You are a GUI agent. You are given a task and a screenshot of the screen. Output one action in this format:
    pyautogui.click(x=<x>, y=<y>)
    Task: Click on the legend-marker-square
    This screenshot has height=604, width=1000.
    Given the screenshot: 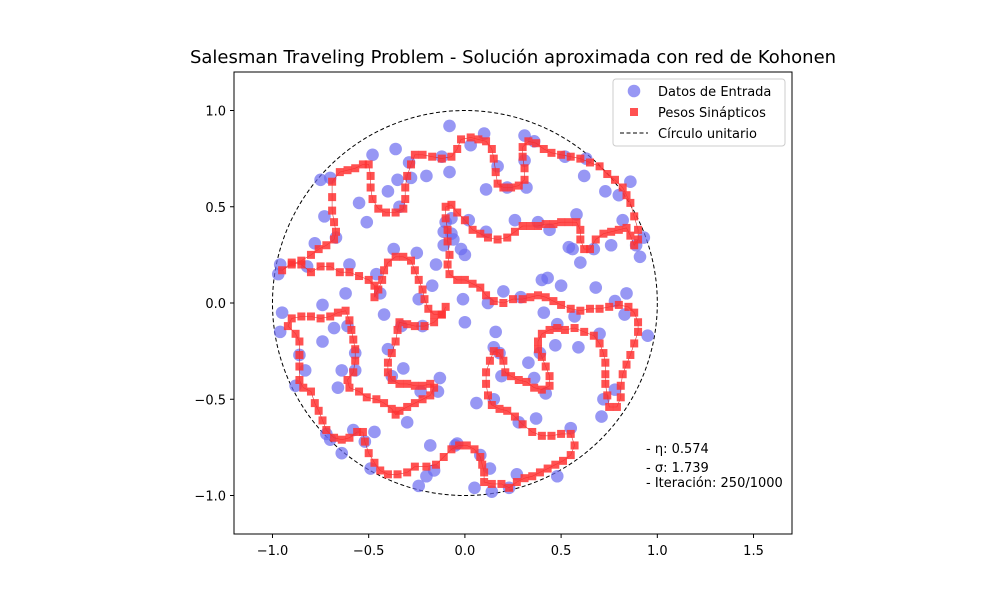 What is the action you would take?
    pyautogui.click(x=634, y=112)
    